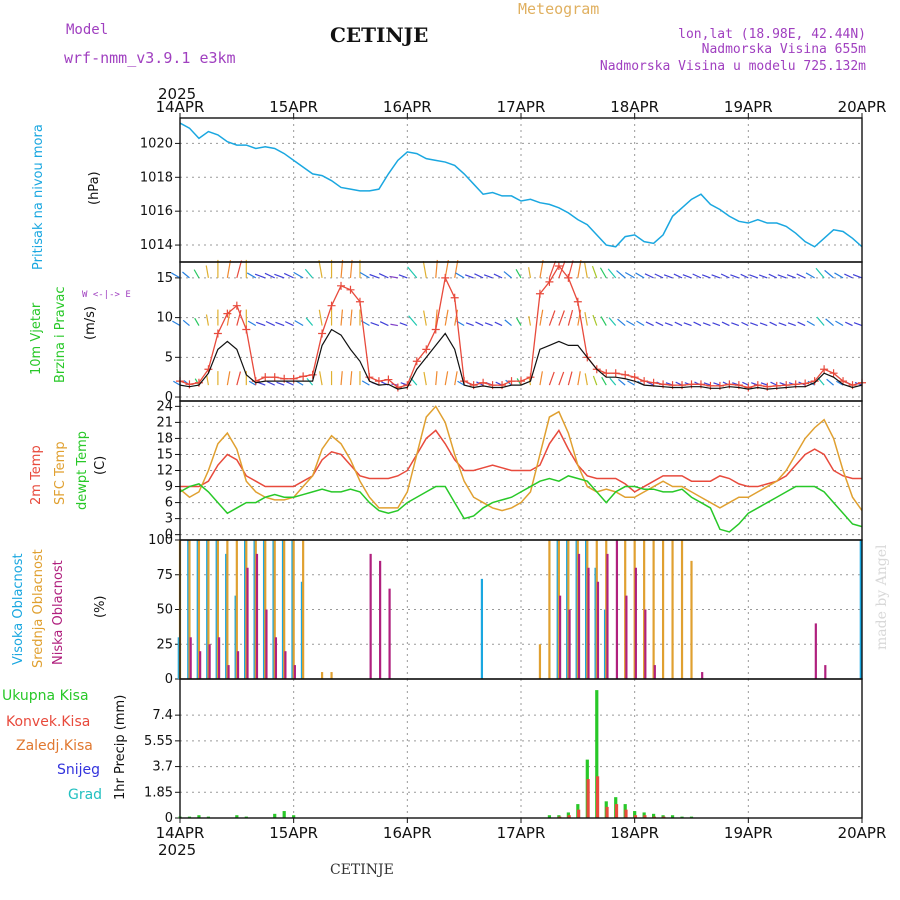 Image resolution: width=900 pixels, height=900 pixels. What do you see at coordinates (407, 107) in the screenshot?
I see `x-label-top: 16APR` at bounding box center [407, 107].